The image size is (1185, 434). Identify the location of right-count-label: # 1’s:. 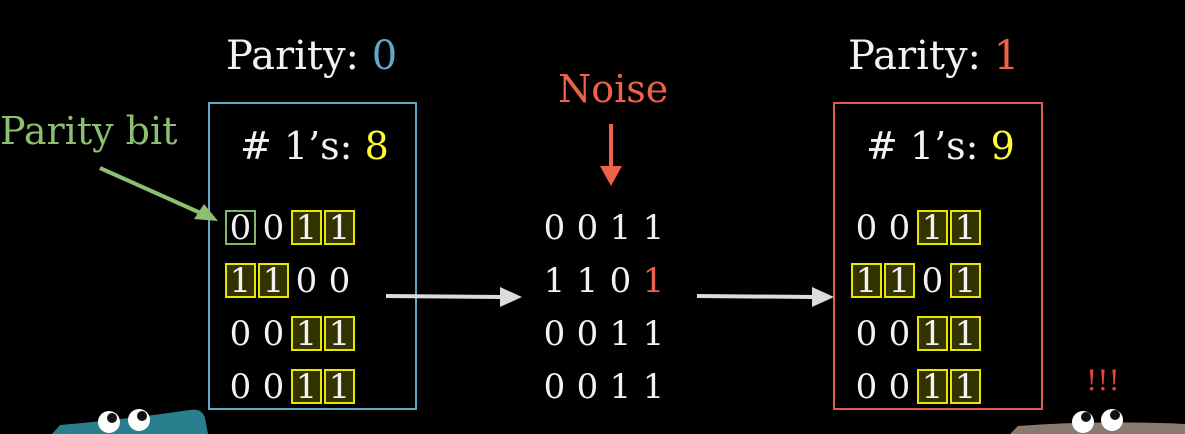
(922, 146).